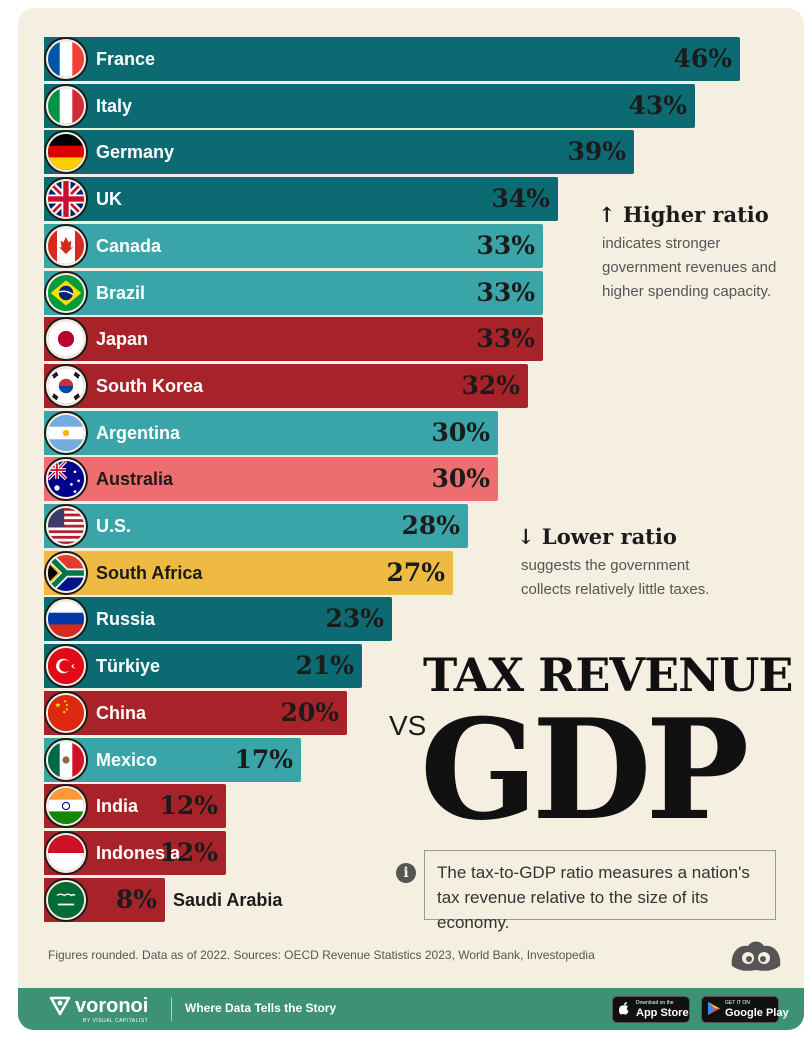  I want to click on bar-italy, so click(369, 106).